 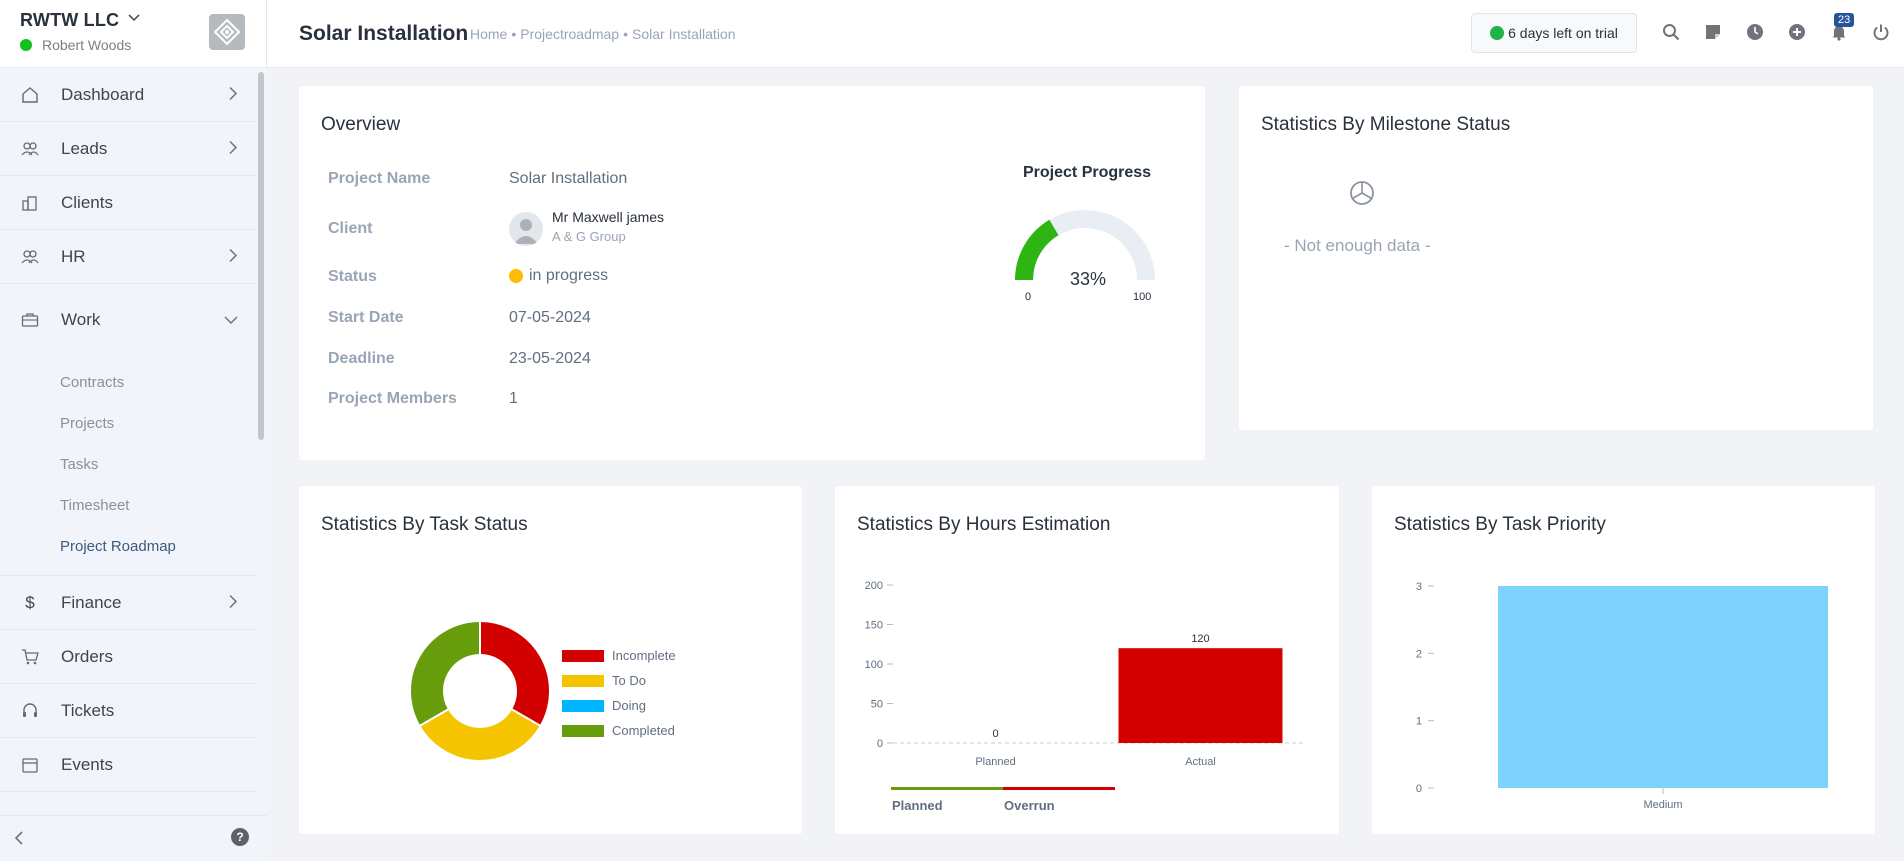 What do you see at coordinates (569, 275) in the screenshot?
I see `status-value: in progress` at bounding box center [569, 275].